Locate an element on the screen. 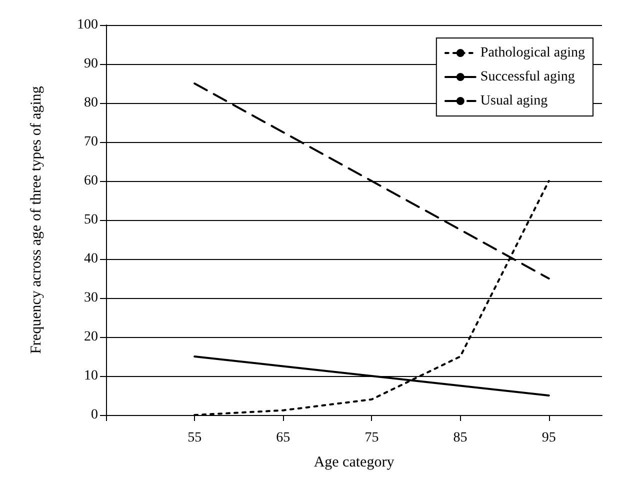 The width and height of the screenshot is (626, 493). y-tick-label: 30 is located at coordinates (91, 298).